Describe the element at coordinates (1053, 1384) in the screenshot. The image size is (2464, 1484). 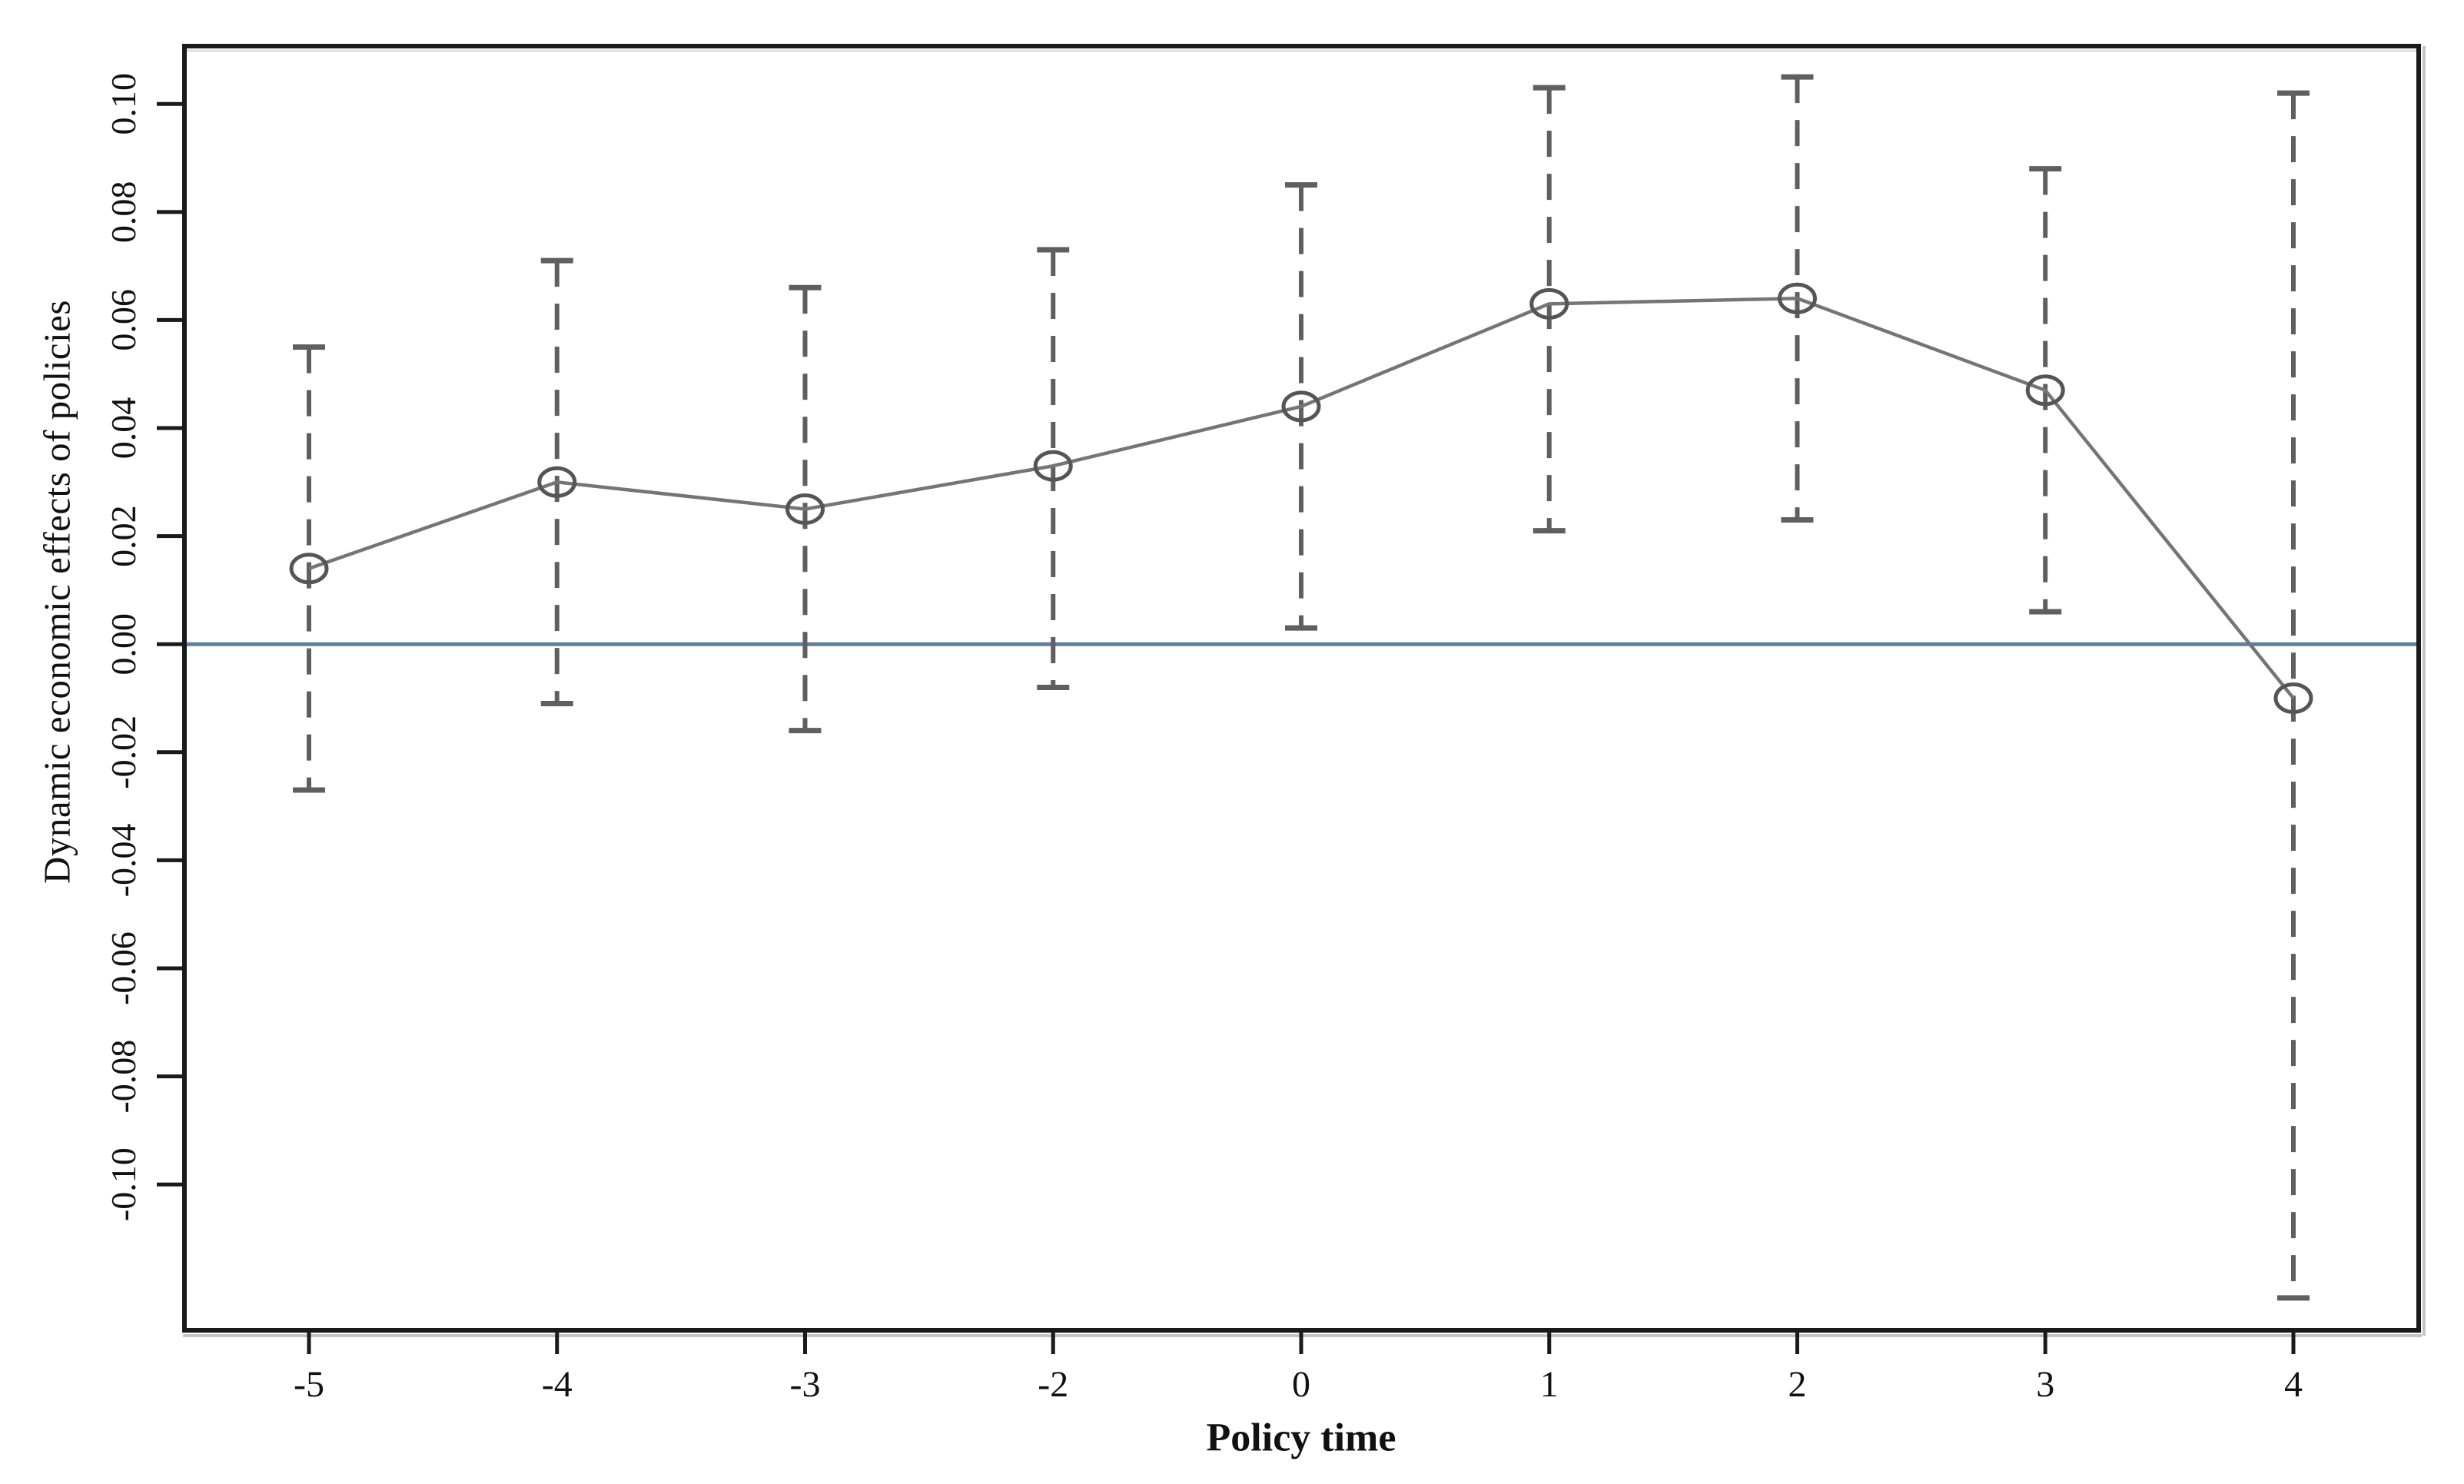
I see `x-tick-label: -2` at that location.